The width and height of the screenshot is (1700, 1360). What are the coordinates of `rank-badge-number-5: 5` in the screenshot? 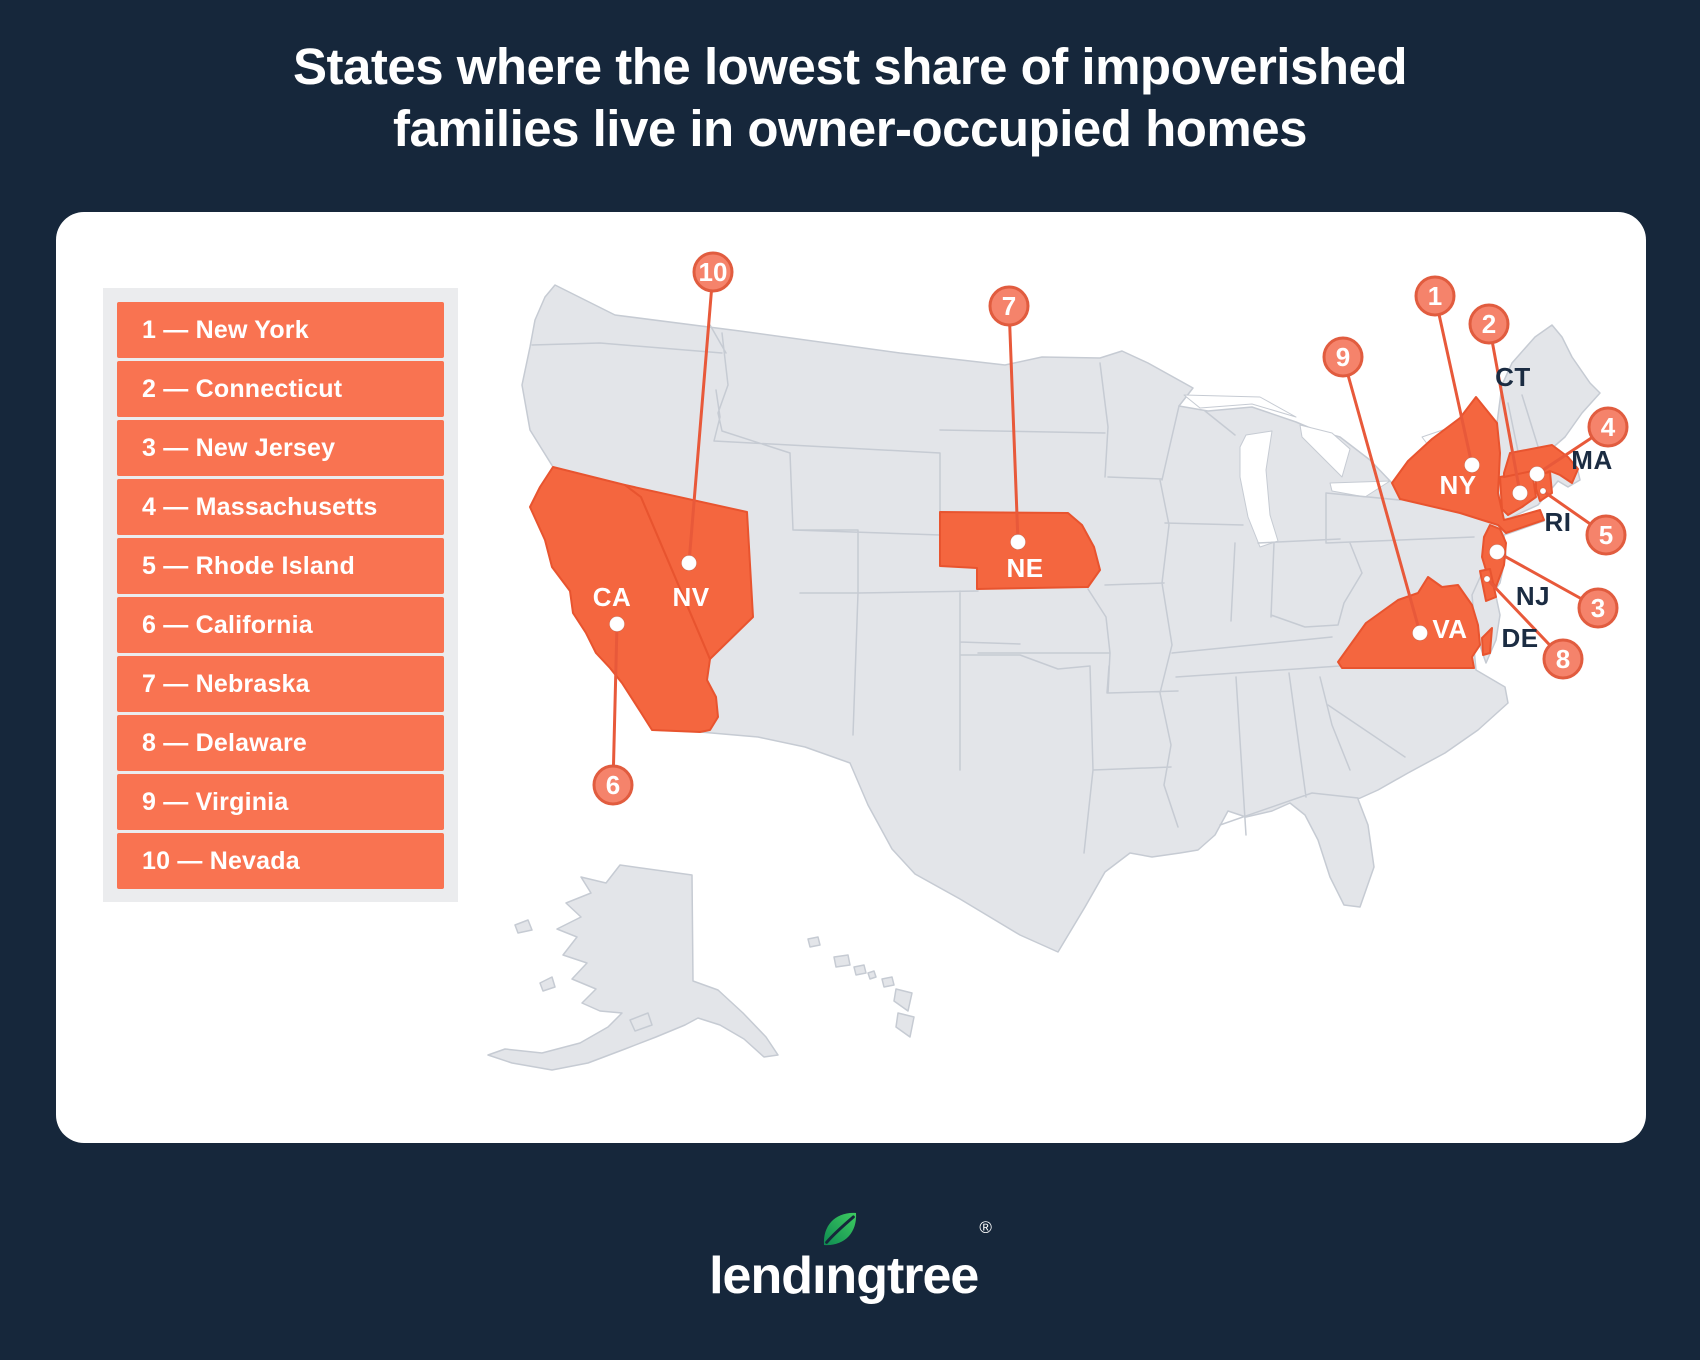 It's located at (1606, 535).